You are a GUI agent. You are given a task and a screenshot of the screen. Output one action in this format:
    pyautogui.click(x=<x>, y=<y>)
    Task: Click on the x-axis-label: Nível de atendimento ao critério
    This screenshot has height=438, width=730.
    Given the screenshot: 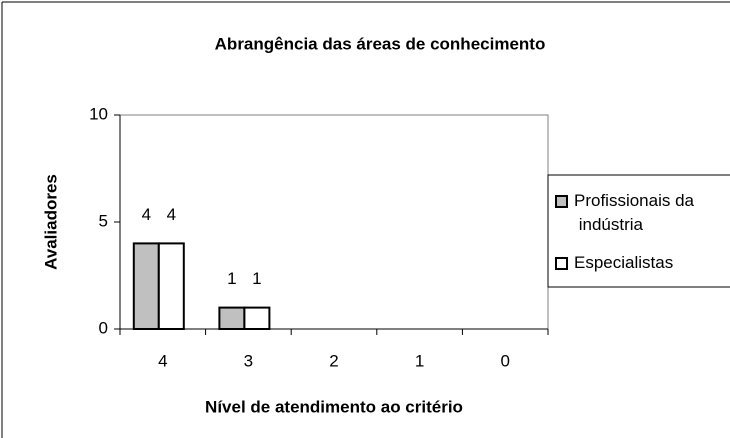 What is the action you would take?
    pyautogui.click(x=334, y=406)
    